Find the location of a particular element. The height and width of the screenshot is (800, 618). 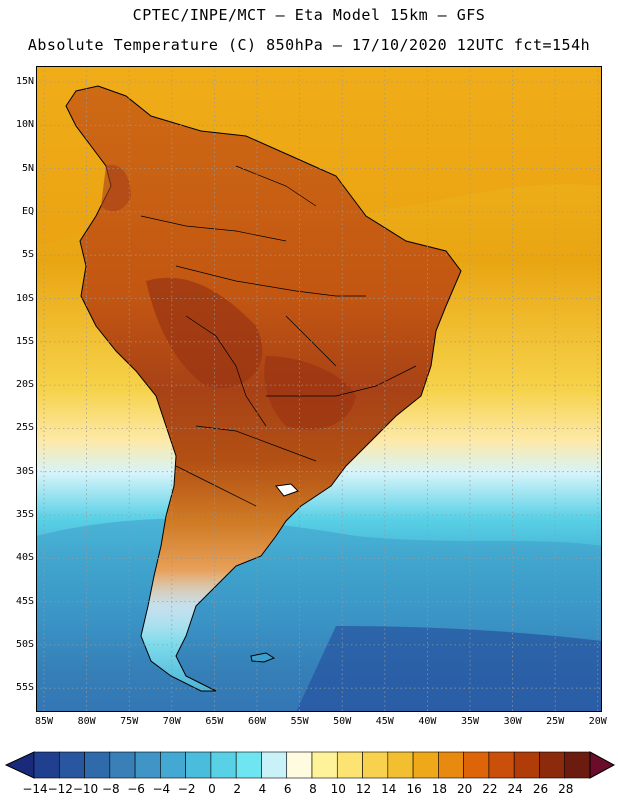

hot-core-andes-north is located at coordinates (116, 188).